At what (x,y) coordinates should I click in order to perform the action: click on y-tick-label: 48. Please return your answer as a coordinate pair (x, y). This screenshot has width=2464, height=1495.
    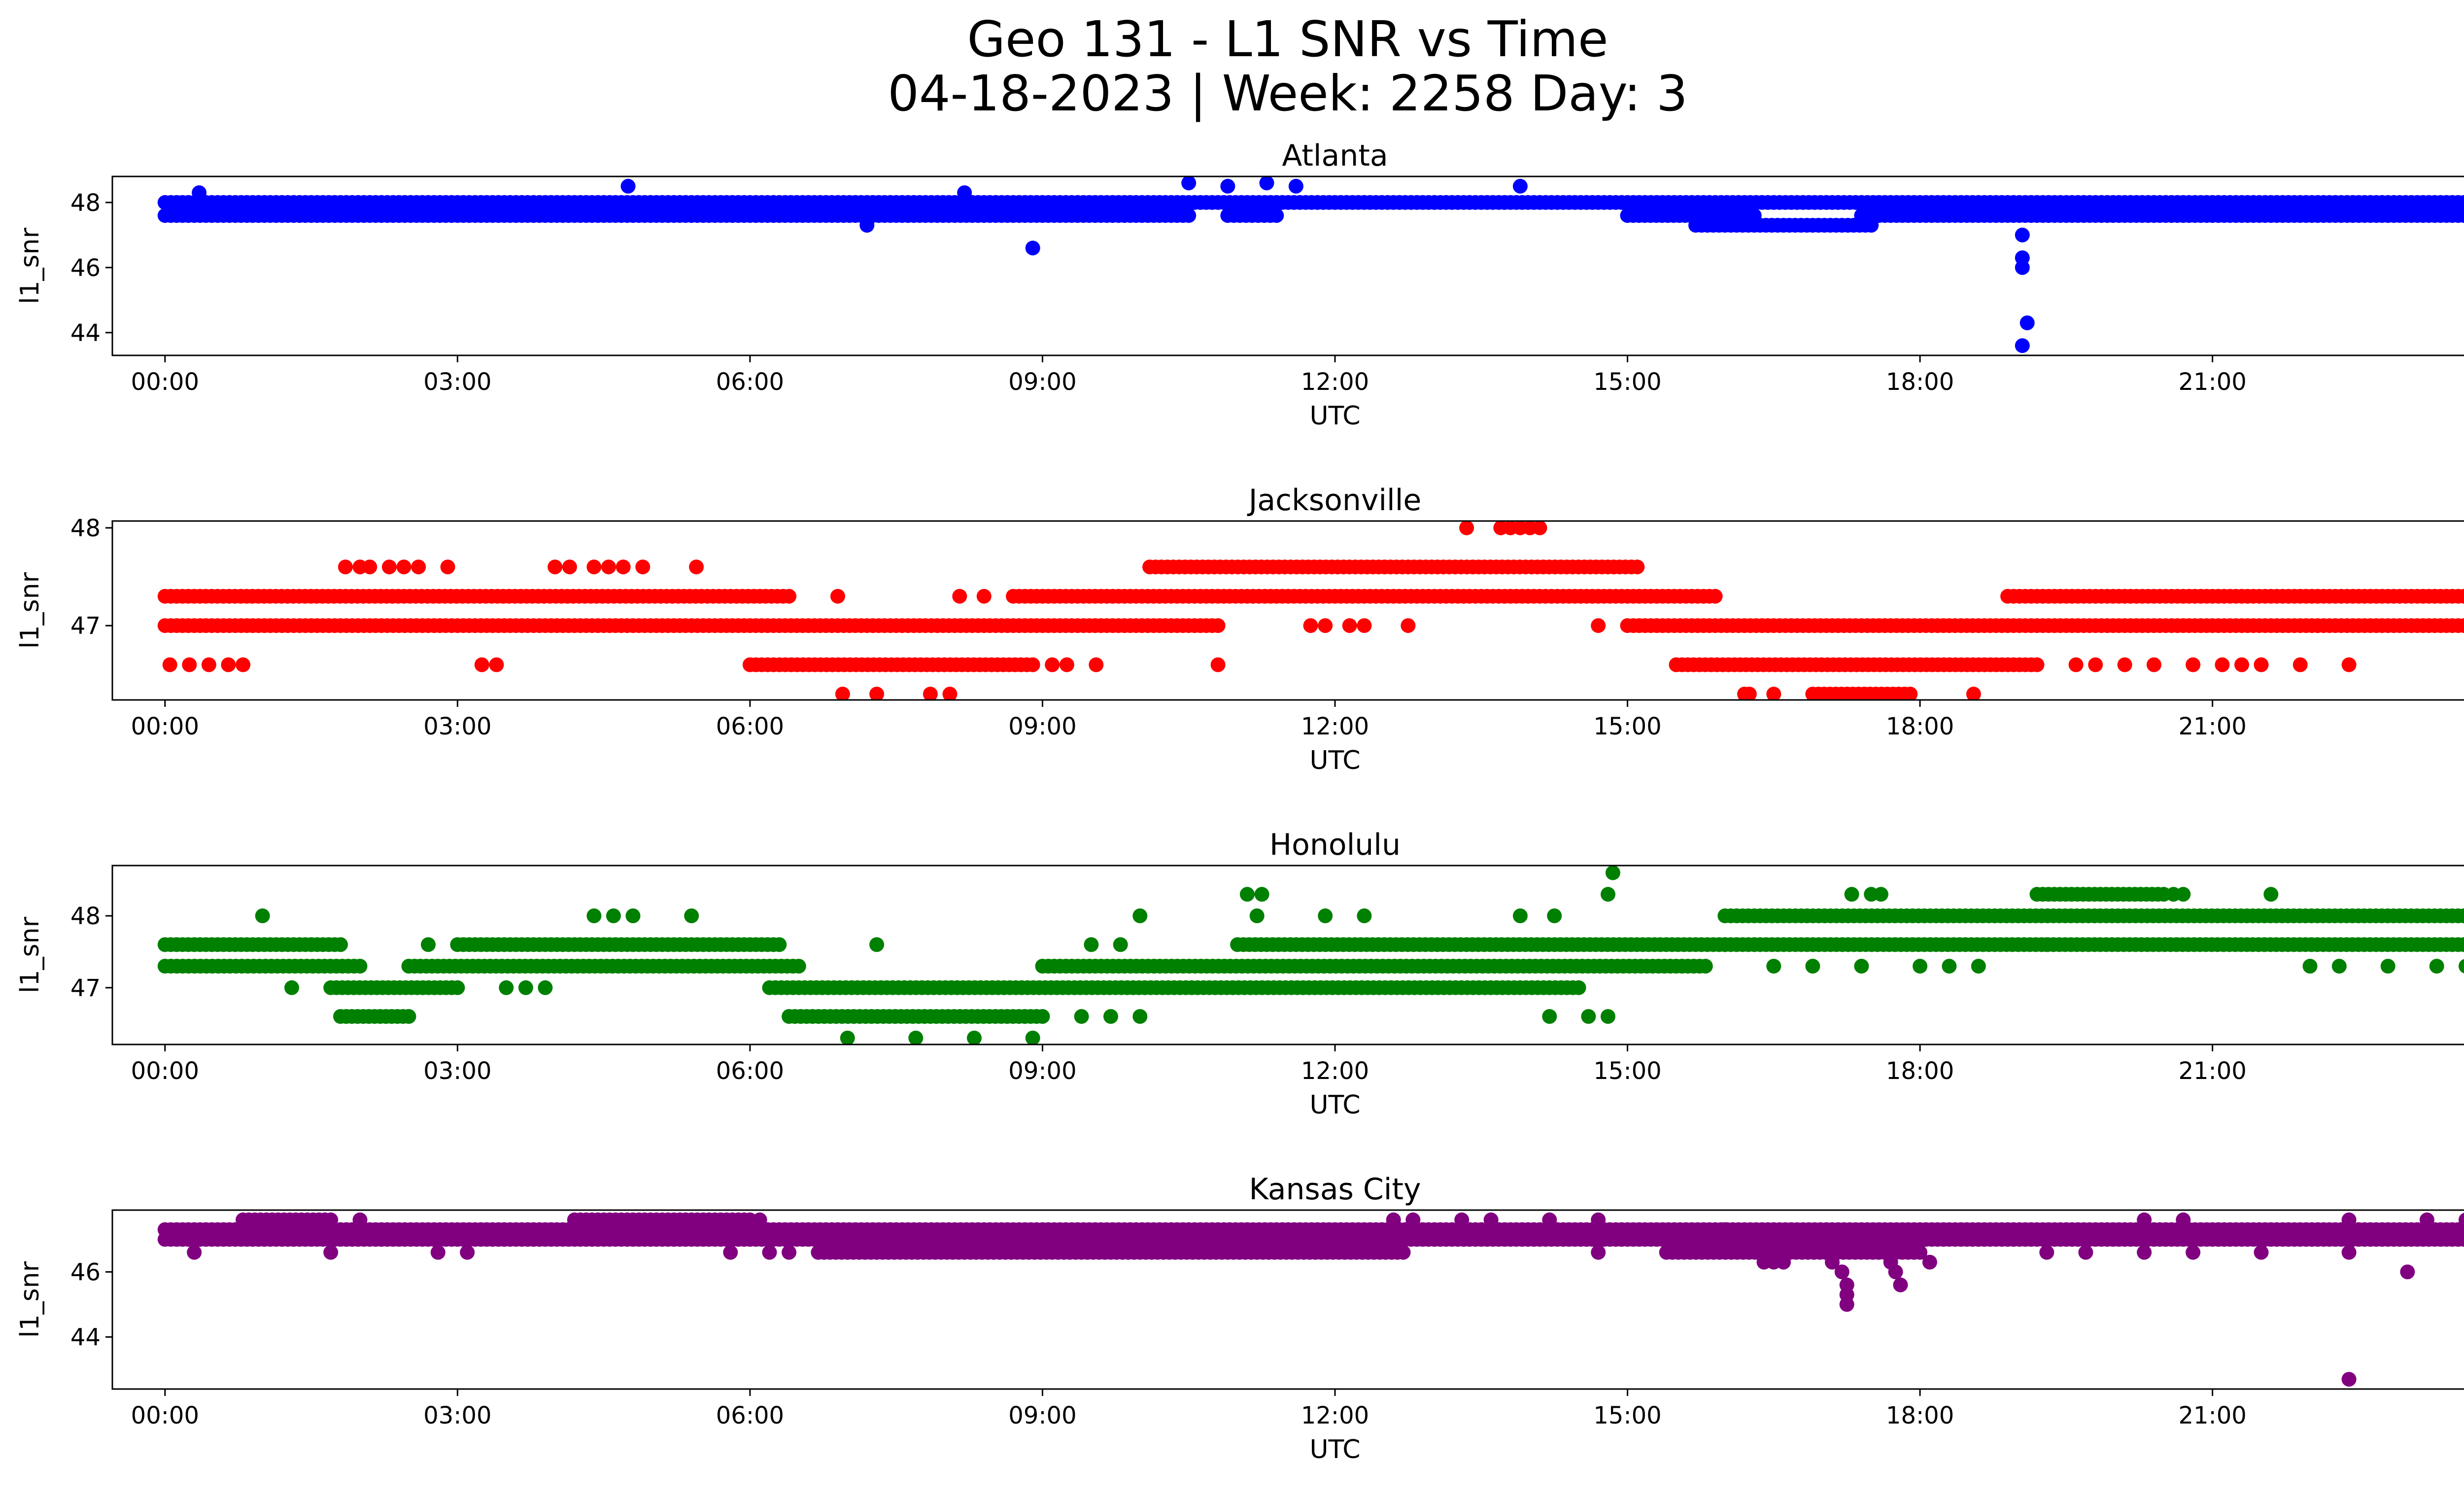
    Looking at the image, I should click on (85, 203).